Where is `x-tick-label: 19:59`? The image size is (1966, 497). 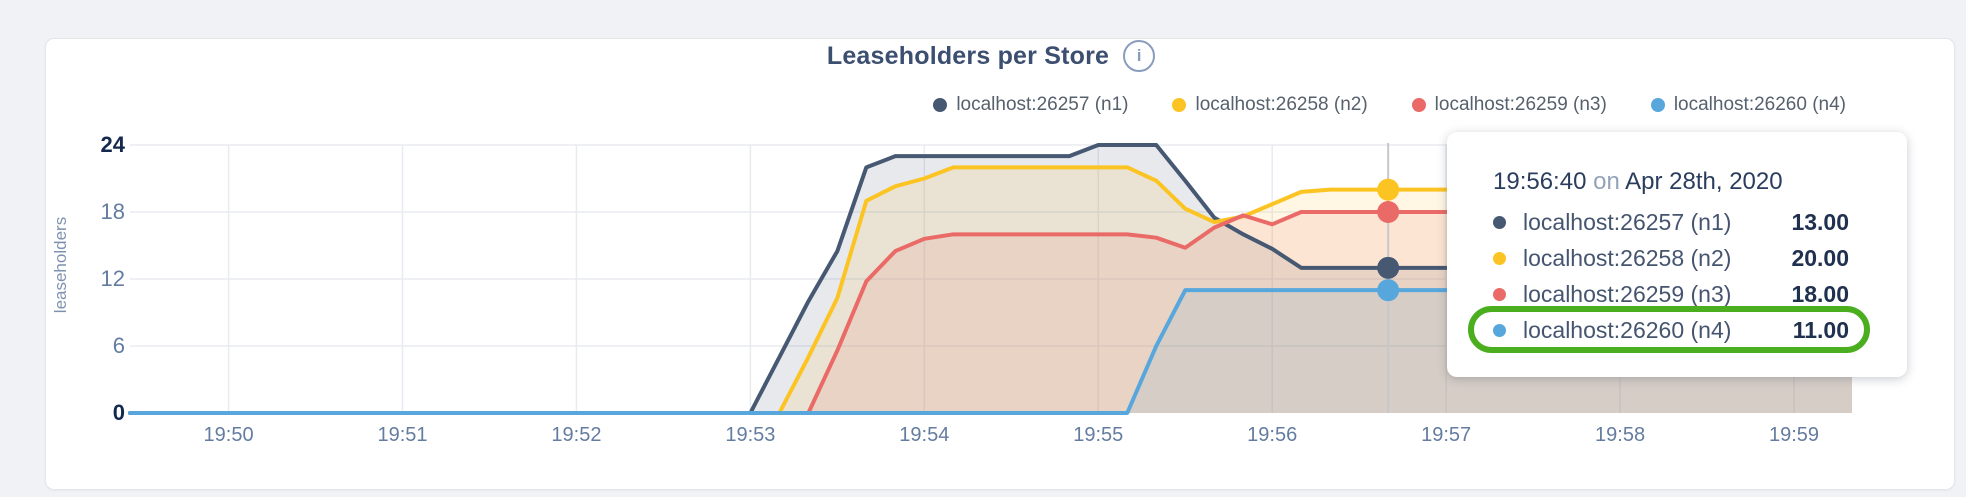 x-tick-label: 19:59 is located at coordinates (1794, 435).